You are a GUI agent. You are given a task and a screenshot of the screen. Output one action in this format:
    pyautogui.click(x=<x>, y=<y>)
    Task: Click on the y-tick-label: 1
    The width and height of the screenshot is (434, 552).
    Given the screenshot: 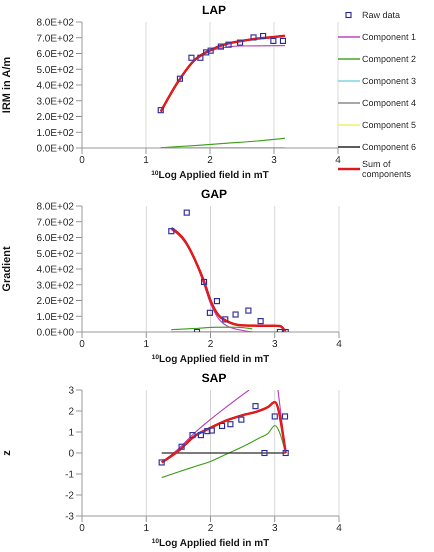 What is the action you would take?
    pyautogui.click(x=71, y=433)
    